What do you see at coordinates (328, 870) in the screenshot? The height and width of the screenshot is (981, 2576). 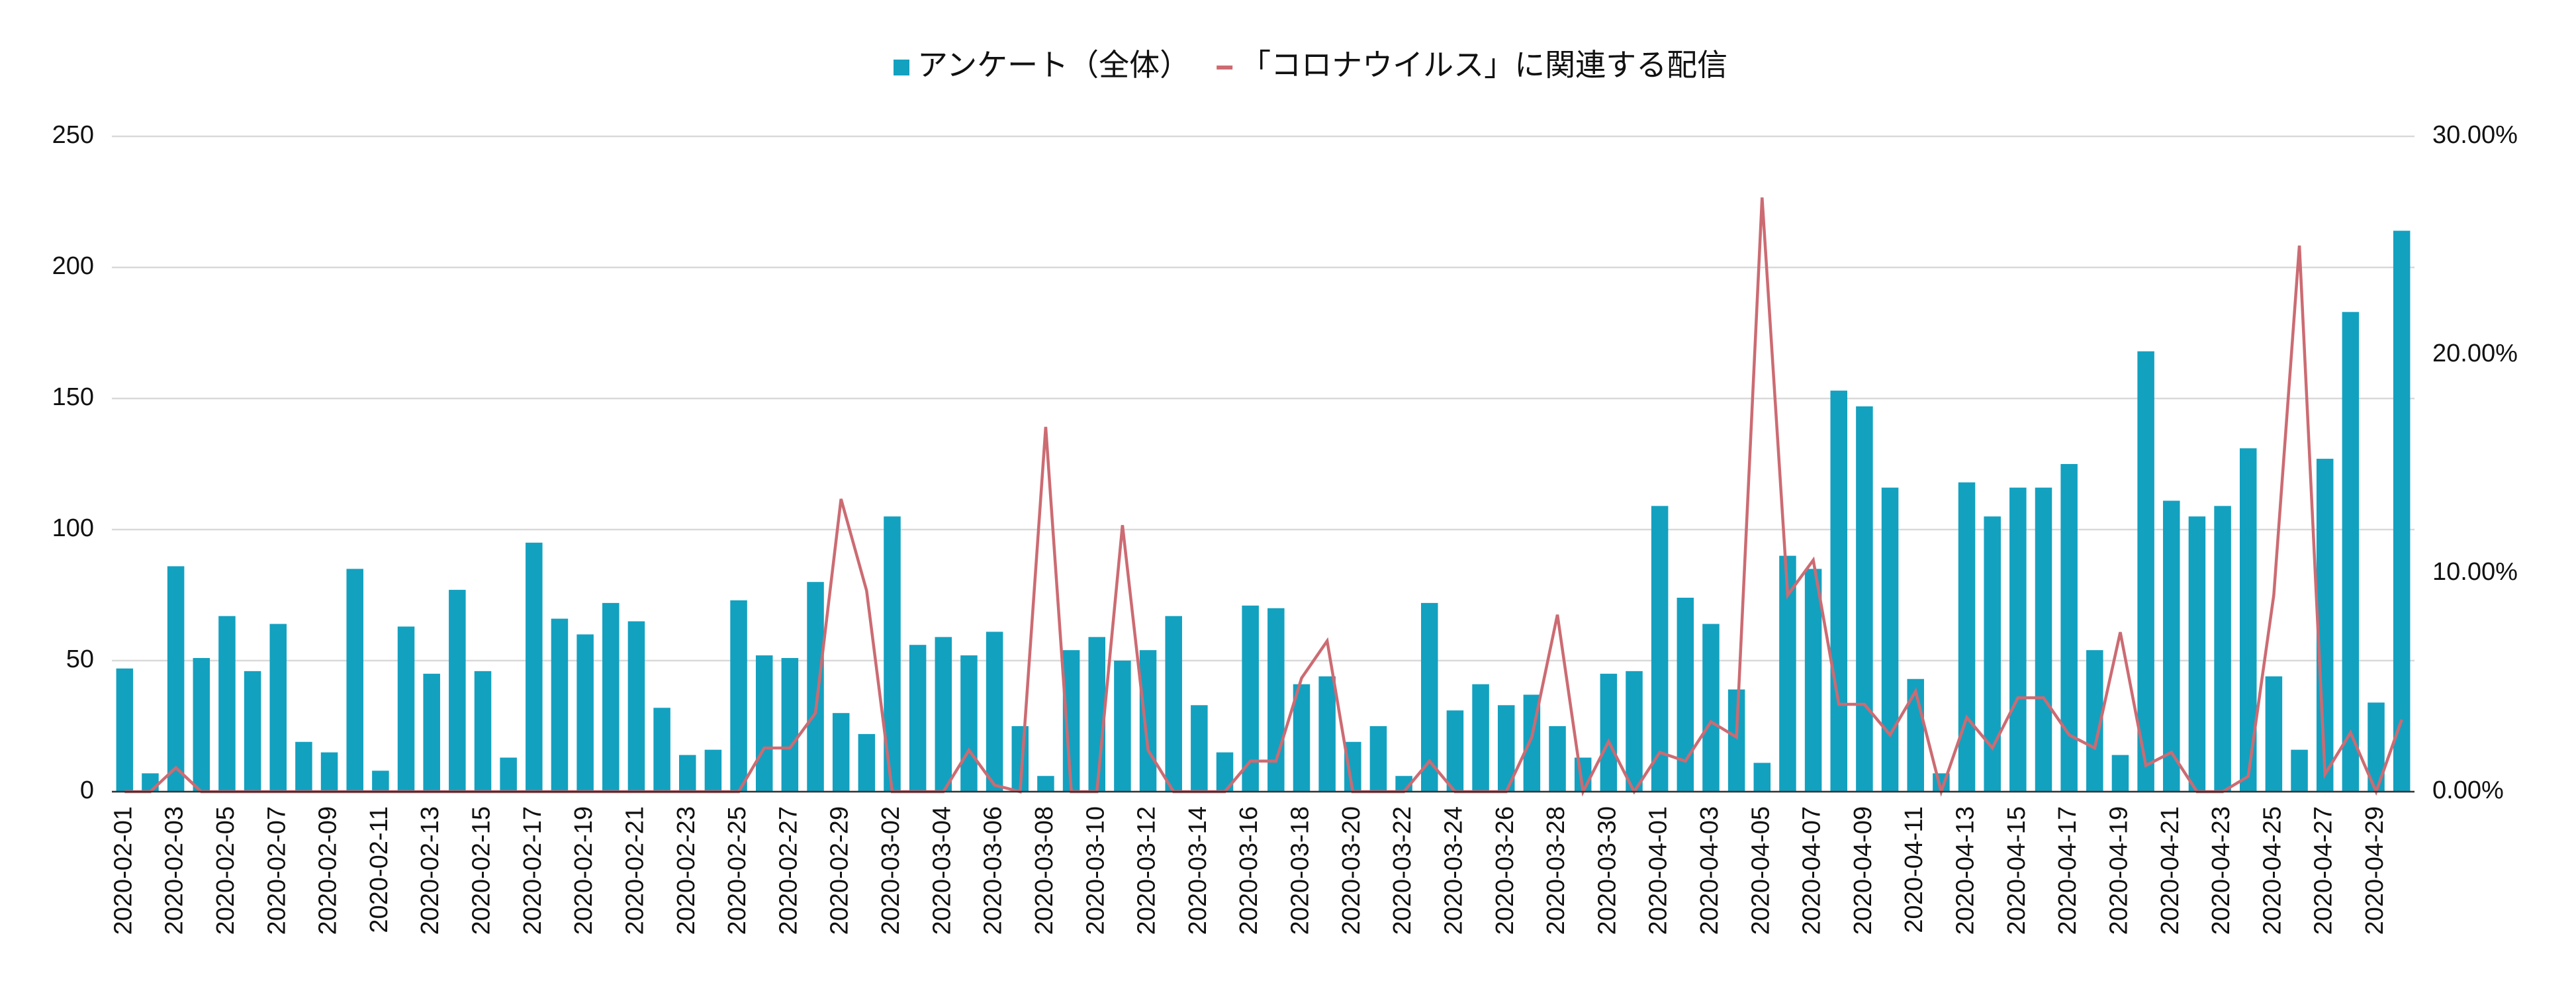 I see `x-tick-label: 2020-02-09` at bounding box center [328, 870].